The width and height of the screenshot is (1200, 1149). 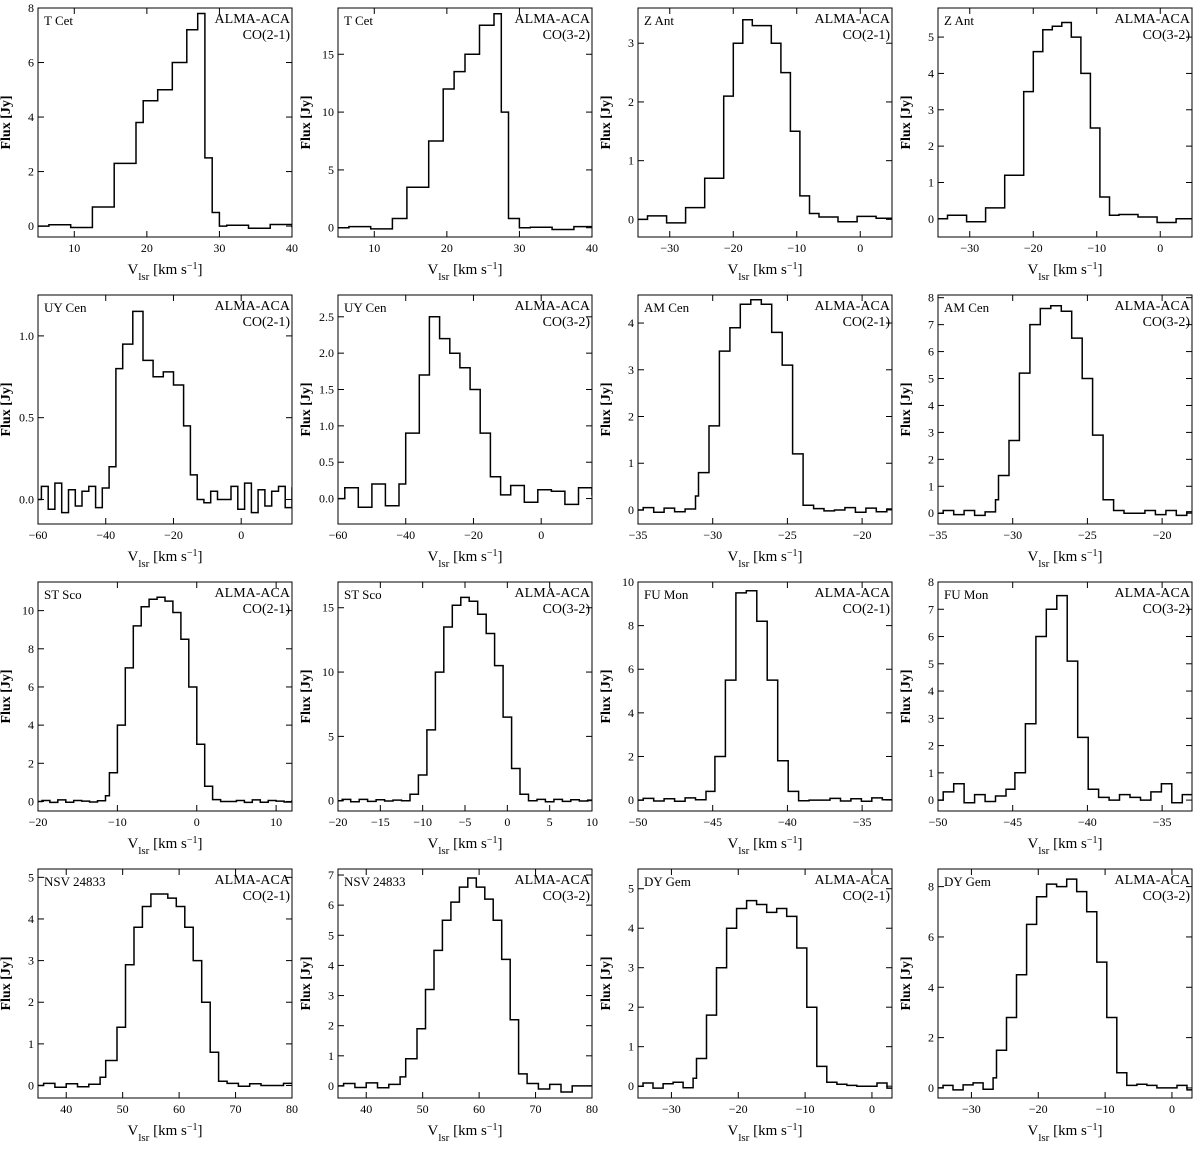 What do you see at coordinates (931, 887) in the screenshot?
I see `y-tick-label: 8` at bounding box center [931, 887].